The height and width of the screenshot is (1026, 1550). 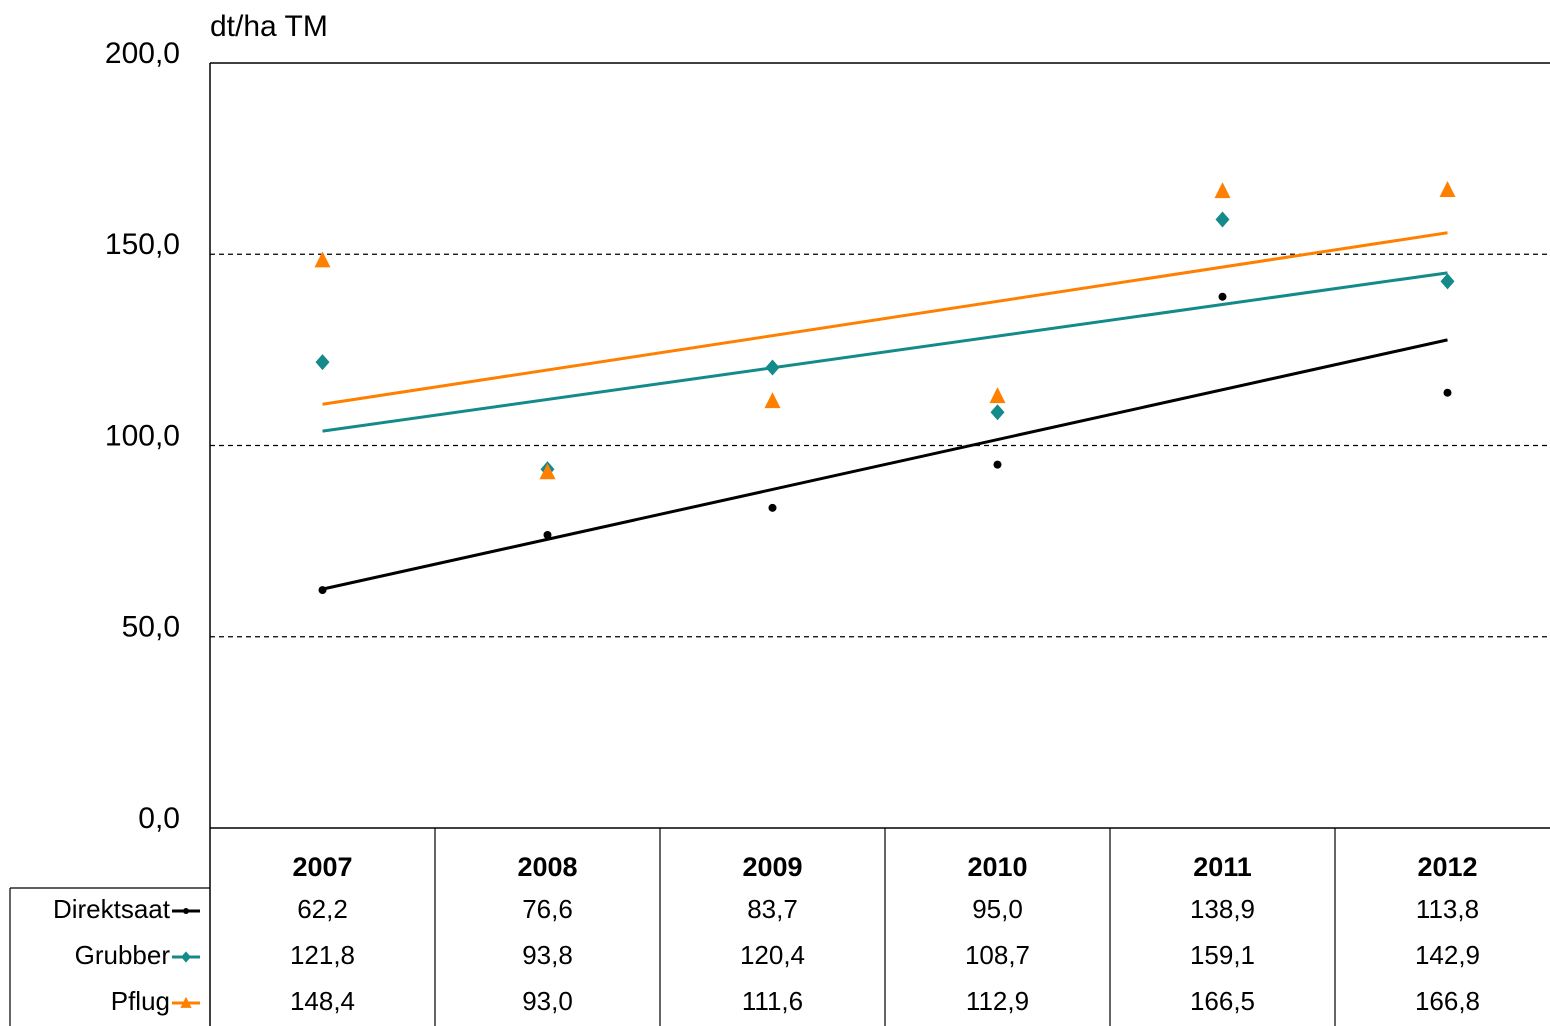 What do you see at coordinates (547, 909) in the screenshot?
I see `table-value: 76,6` at bounding box center [547, 909].